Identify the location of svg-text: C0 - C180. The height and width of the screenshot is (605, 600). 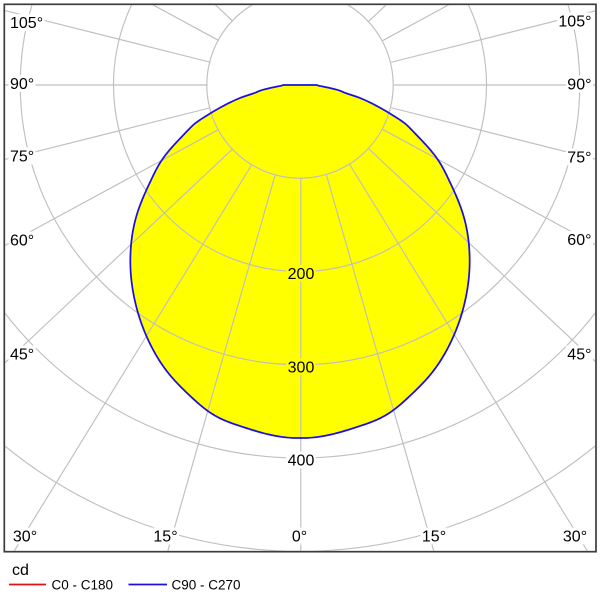
(83, 584).